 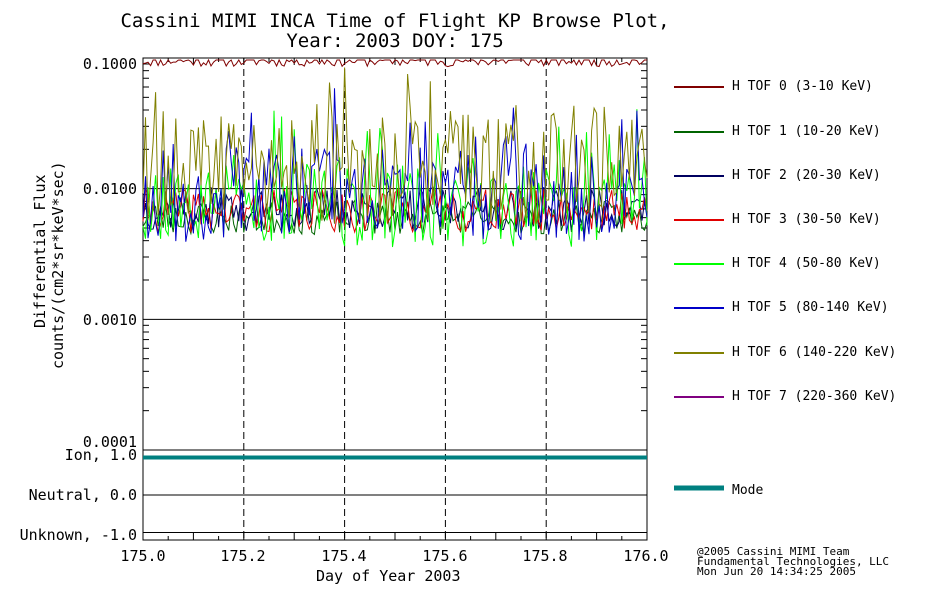 What do you see at coordinates (814, 396) in the screenshot?
I see `legend-label: H TOF 7 (220-360 KeV)` at bounding box center [814, 396].